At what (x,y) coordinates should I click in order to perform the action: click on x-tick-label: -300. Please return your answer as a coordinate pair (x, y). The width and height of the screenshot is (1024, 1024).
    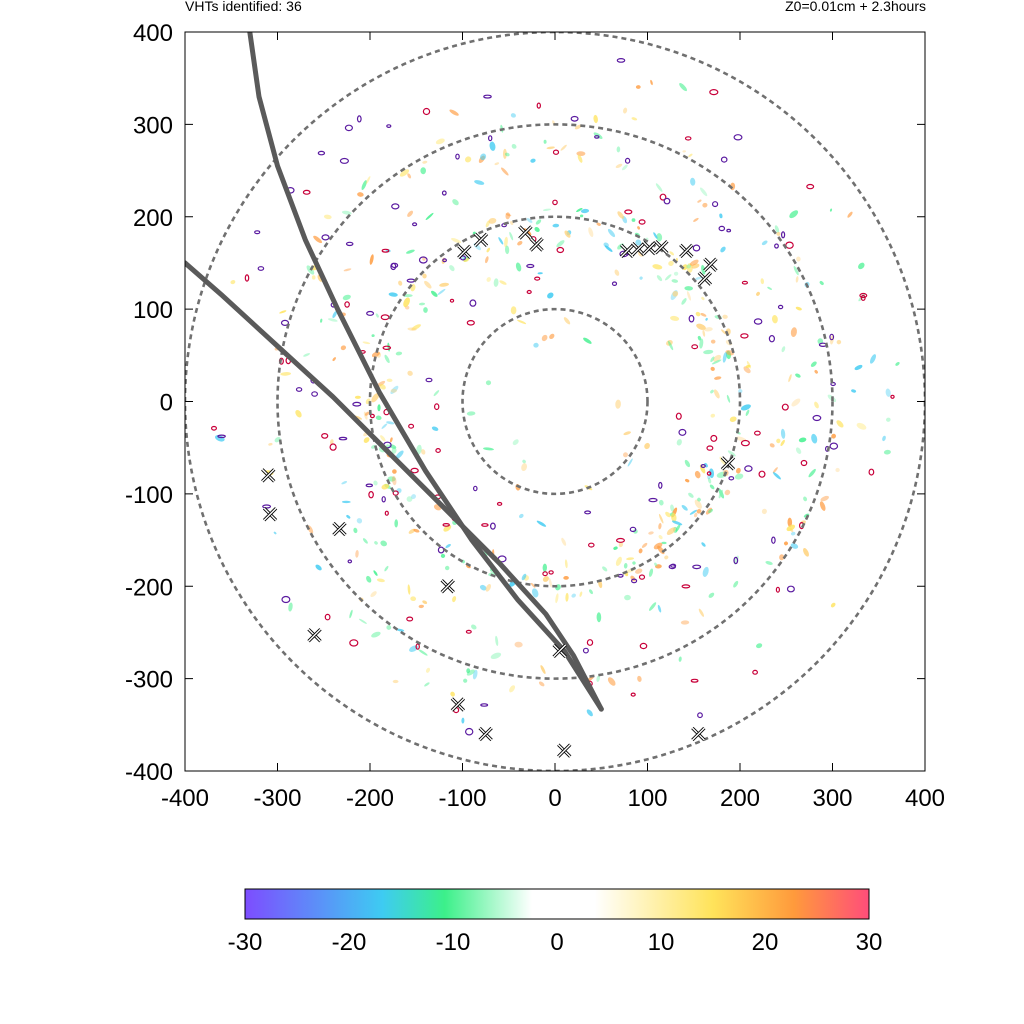
    Looking at the image, I should click on (277, 798).